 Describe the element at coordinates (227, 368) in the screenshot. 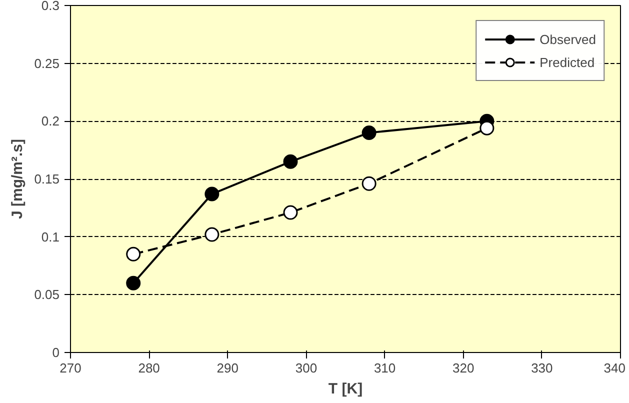

I see `x-tick-label: 290` at that location.